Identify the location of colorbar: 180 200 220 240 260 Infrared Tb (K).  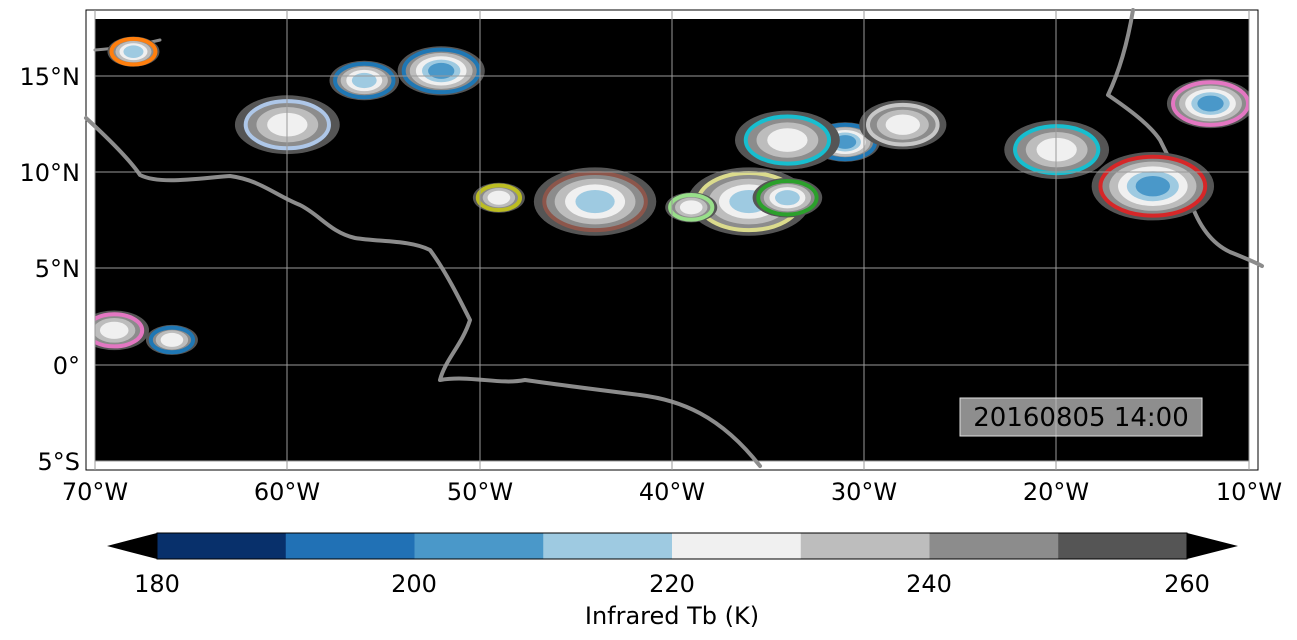
(672, 581).